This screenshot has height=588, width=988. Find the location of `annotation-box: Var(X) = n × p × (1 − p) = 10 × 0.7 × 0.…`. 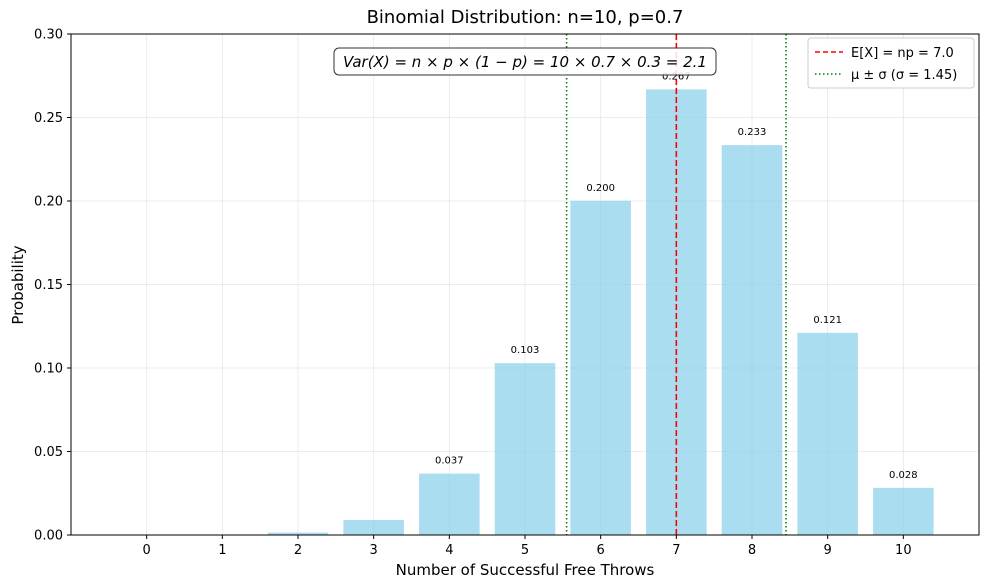

annotation-box: Var(X) = n × p × (1 − p) = 10 × 0.7 × 0.… is located at coordinates (525, 61).